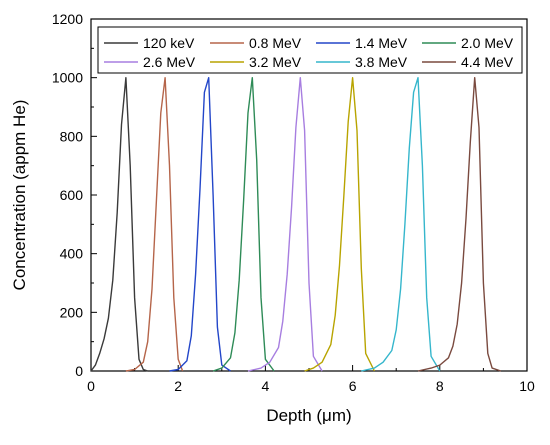 The image size is (550, 445). I want to click on series-line-0_8-mev, so click(154, 224).